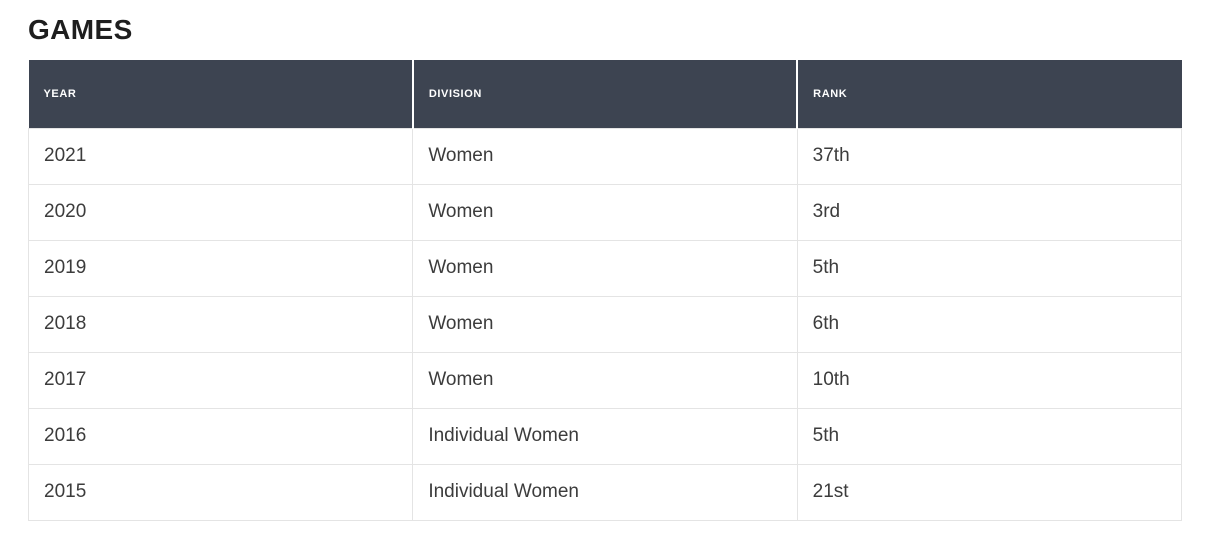 This screenshot has height=547, width=1212. What do you see at coordinates (220, 492) in the screenshot?
I see `year-cell: 2015` at bounding box center [220, 492].